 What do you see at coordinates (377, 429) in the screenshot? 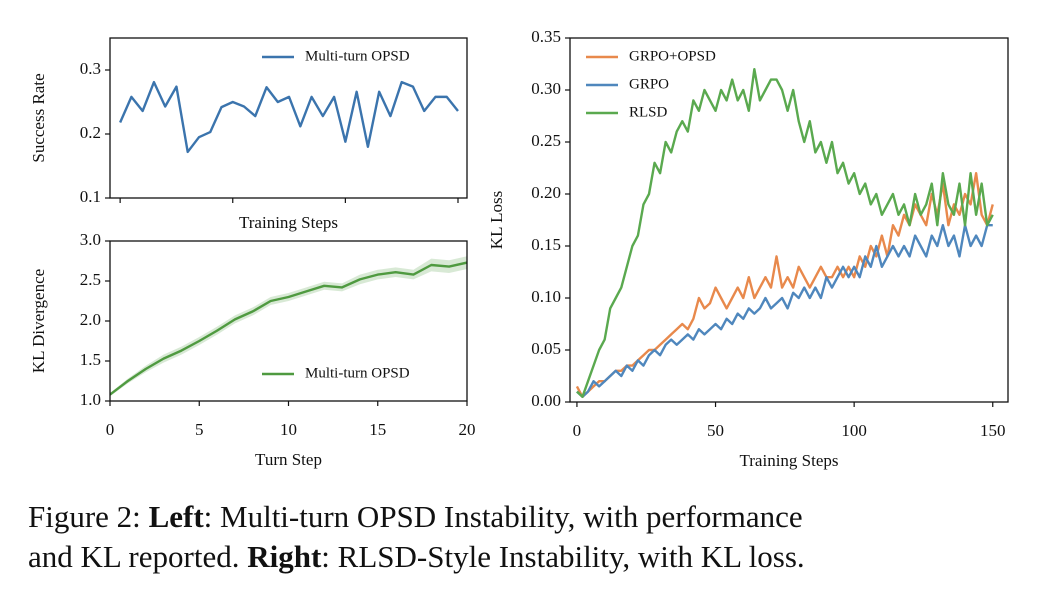
I see `x-tick-label: 15` at bounding box center [377, 429].